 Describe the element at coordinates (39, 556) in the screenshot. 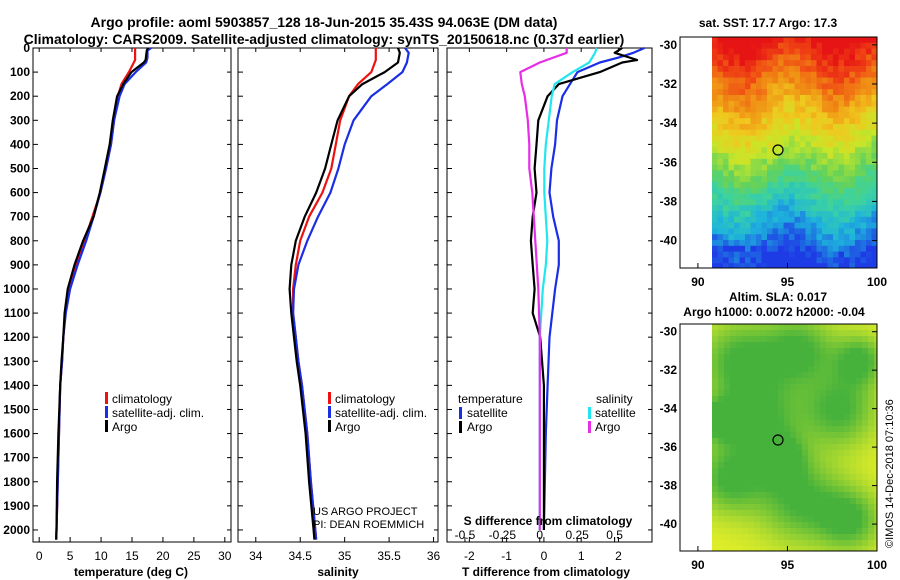

I see `x-tick-label: 0` at that location.